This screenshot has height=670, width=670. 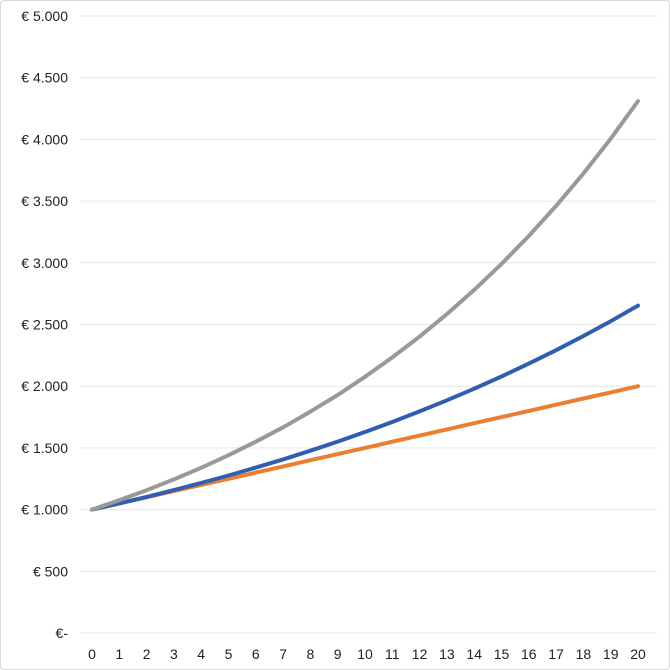 I want to click on y-tick-label: € 500, so click(x=50, y=571).